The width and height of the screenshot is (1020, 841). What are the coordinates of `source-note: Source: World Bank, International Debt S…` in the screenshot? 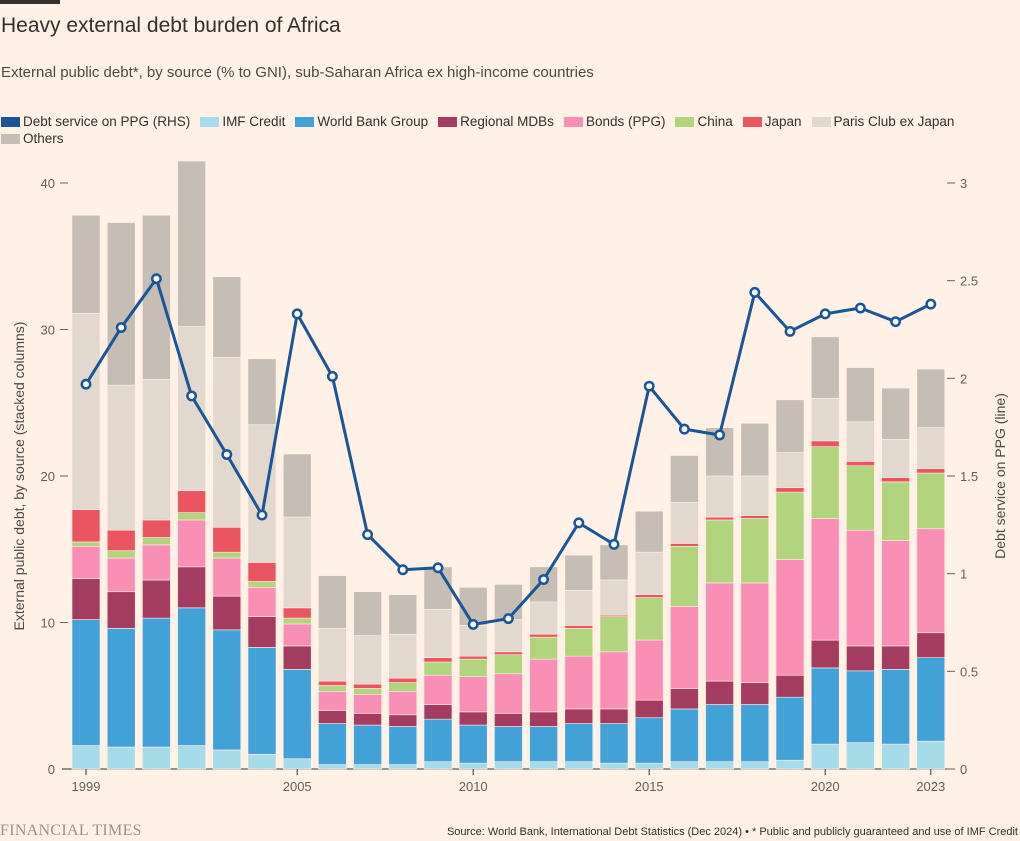 It's located at (732, 832).